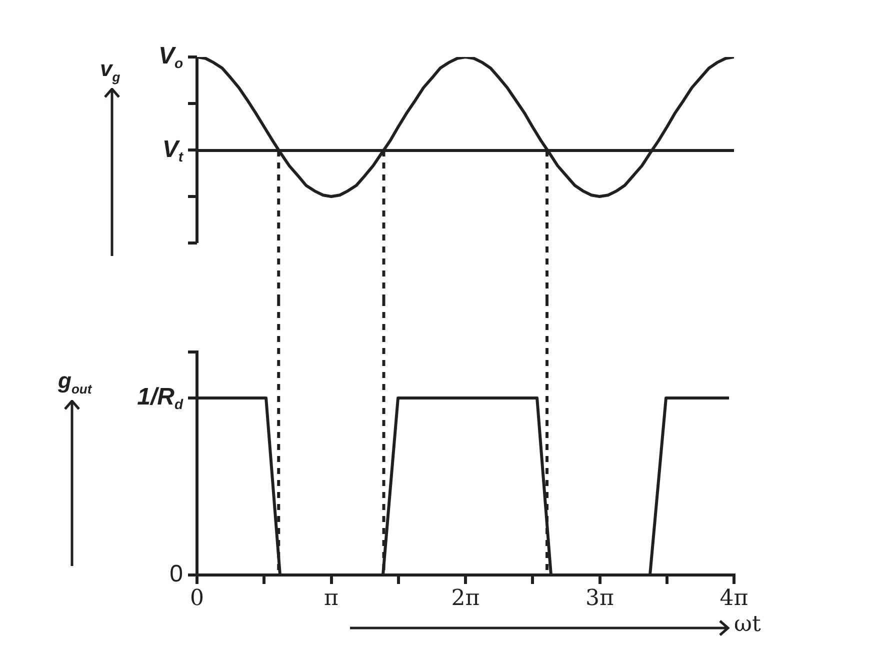 The width and height of the screenshot is (876, 666). Describe the element at coordinates (465, 598) in the screenshot. I see `x-tick-label: 2π` at that location.